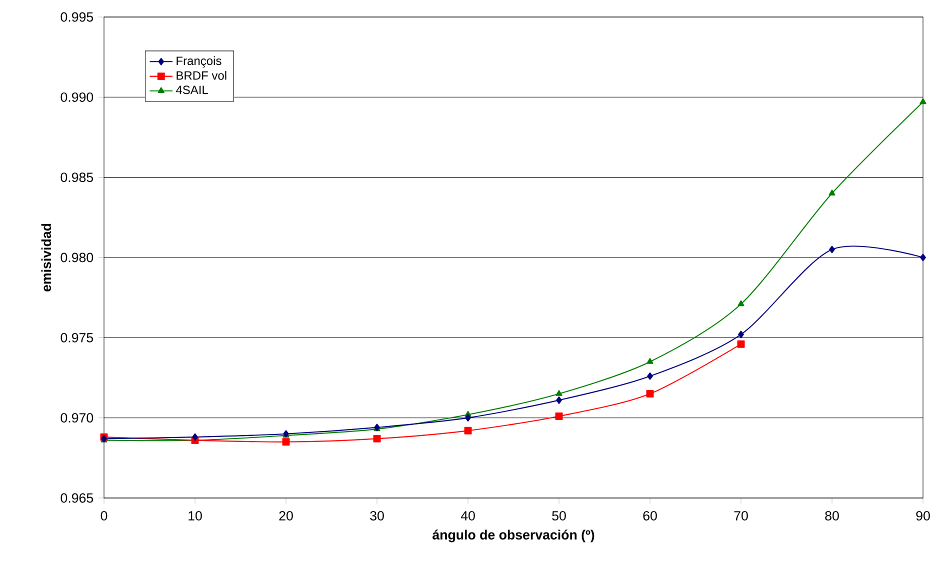 This screenshot has height=579, width=949. What do you see at coordinates (467, 516) in the screenshot?
I see `x-tick-label: 40` at bounding box center [467, 516].